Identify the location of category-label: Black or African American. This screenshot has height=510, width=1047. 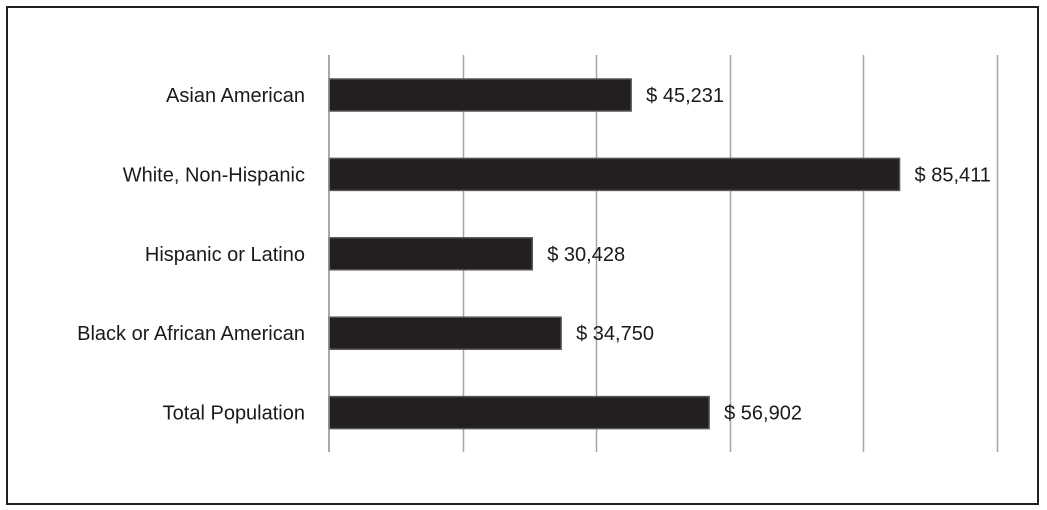
(191, 334).